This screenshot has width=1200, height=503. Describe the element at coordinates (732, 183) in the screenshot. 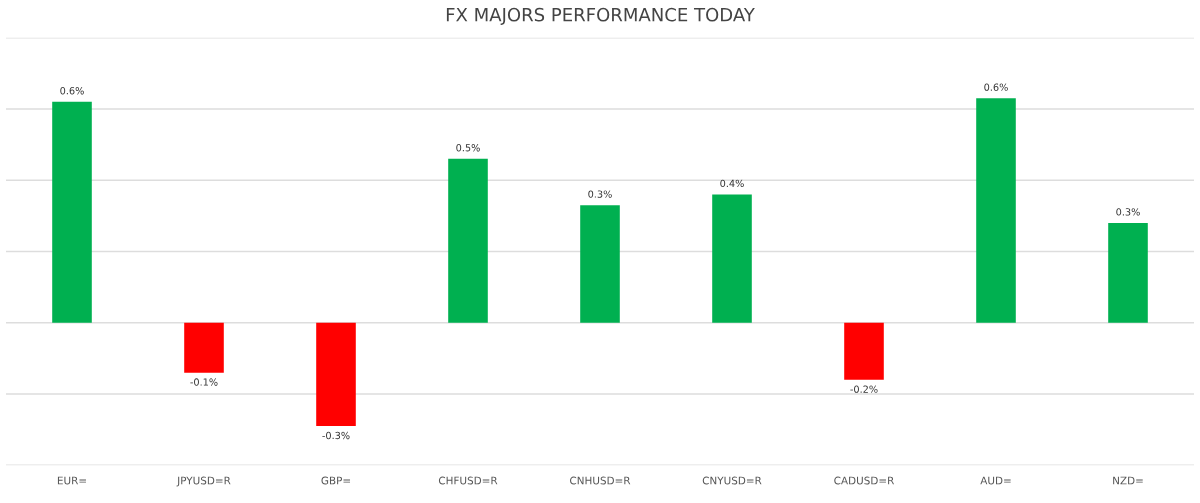

I see `data-label: 0.4%` at that location.